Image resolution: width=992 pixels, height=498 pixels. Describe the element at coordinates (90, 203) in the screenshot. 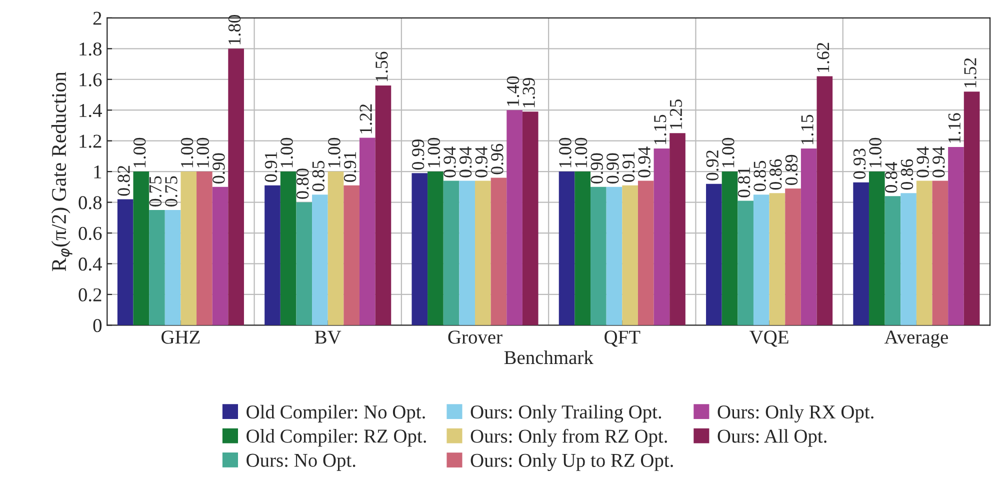

I see `y-tick-label: 0.8` at that location.